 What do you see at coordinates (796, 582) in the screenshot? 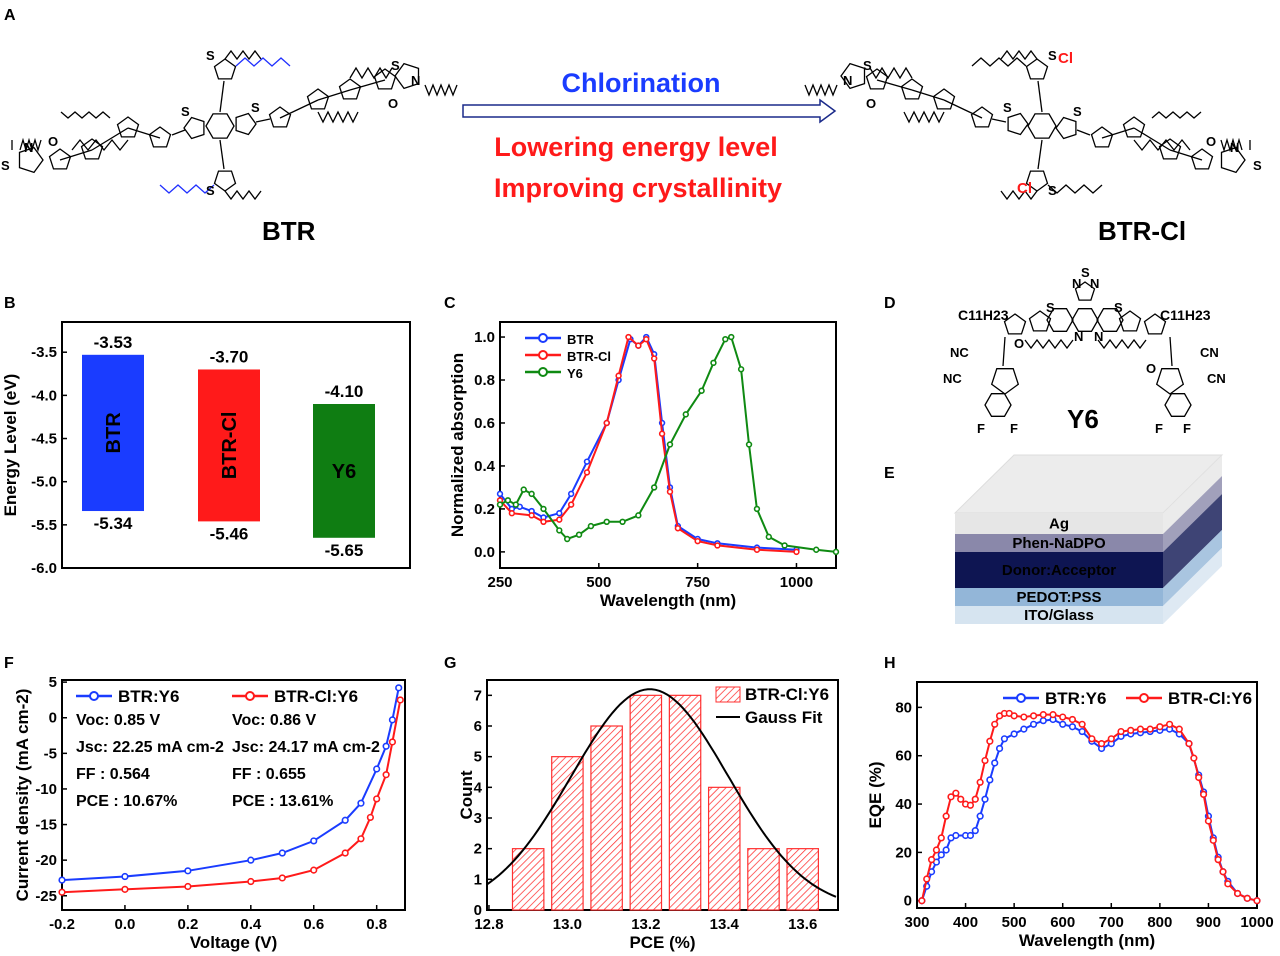
I see `x-tick-label: 1000` at bounding box center [796, 582].